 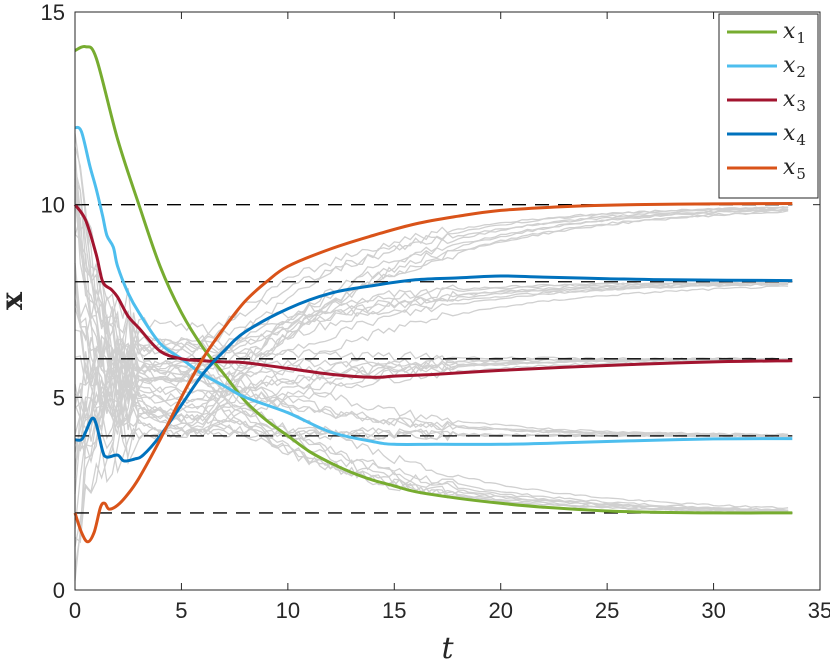 I want to click on legend-label: x5, so click(x=794, y=169).